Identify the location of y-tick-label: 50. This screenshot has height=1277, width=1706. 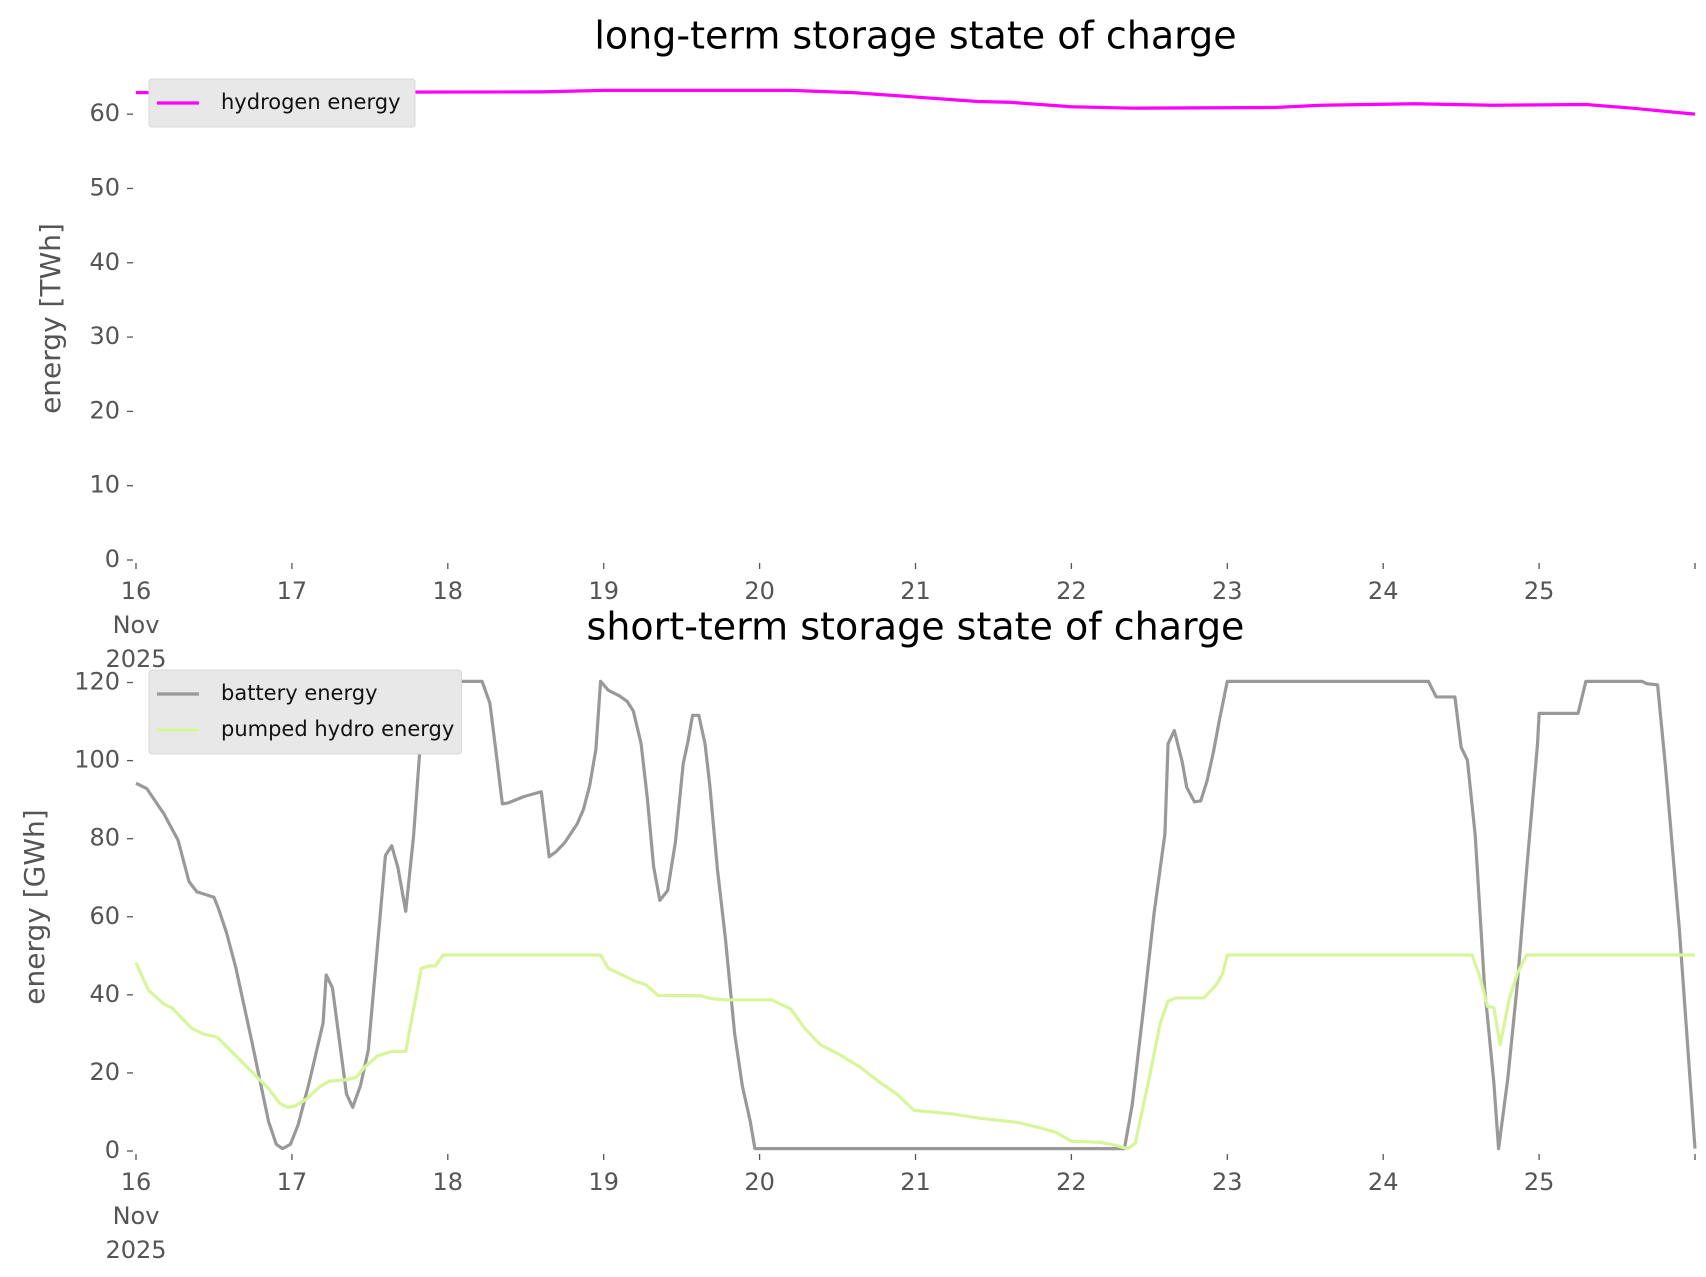
(104, 187).